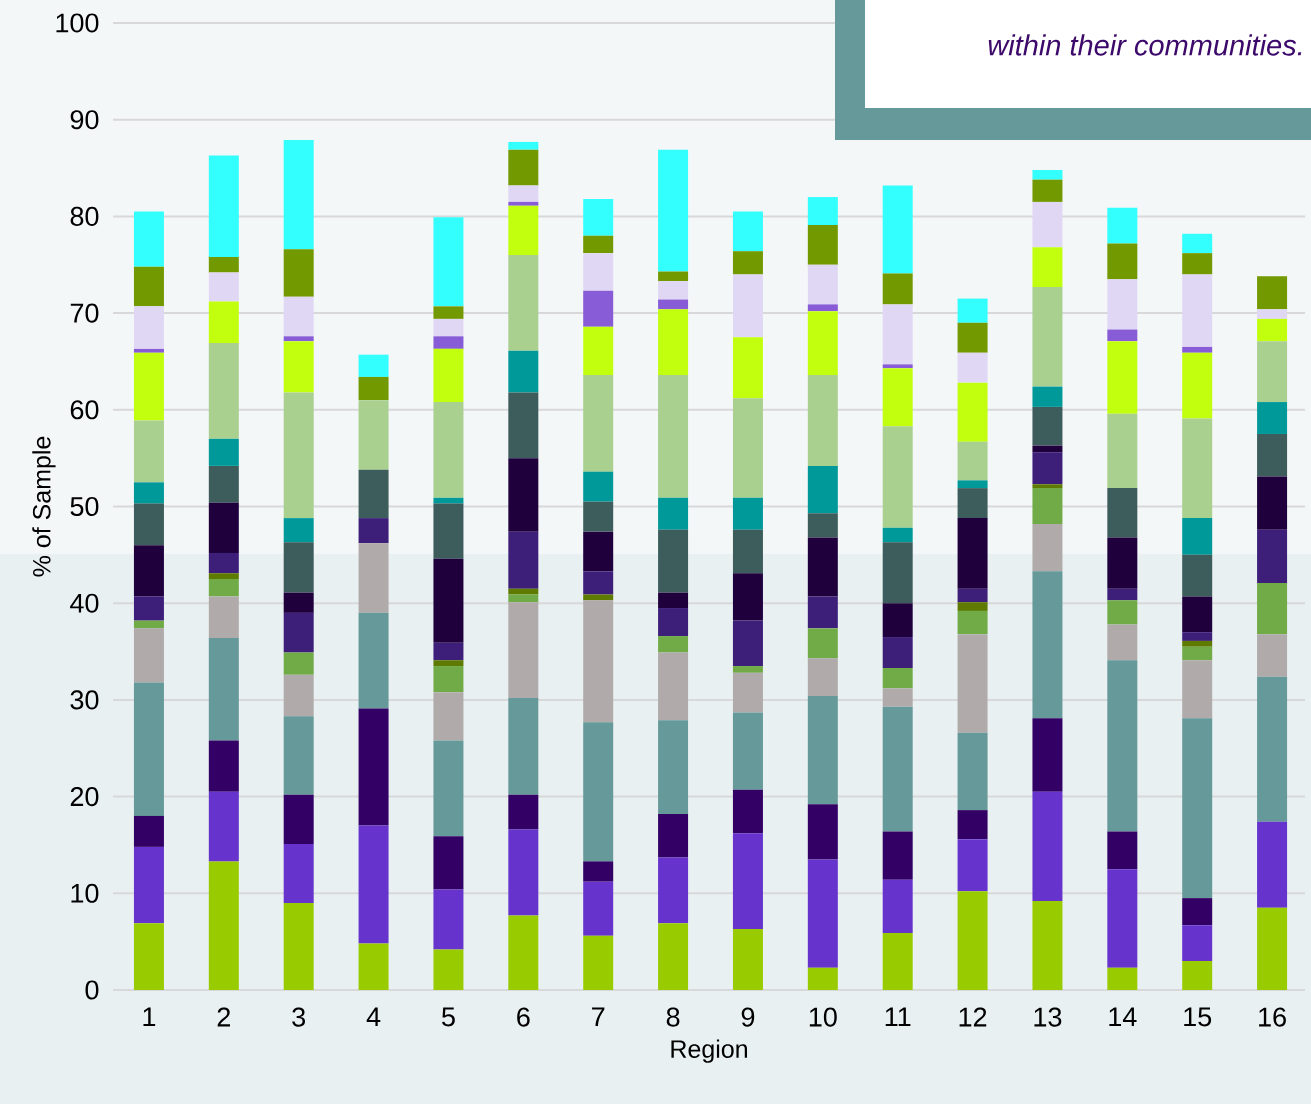 This screenshot has width=1311, height=1104. Describe the element at coordinates (748, 1017) in the screenshot. I see `x-tick-label: 9` at that location.